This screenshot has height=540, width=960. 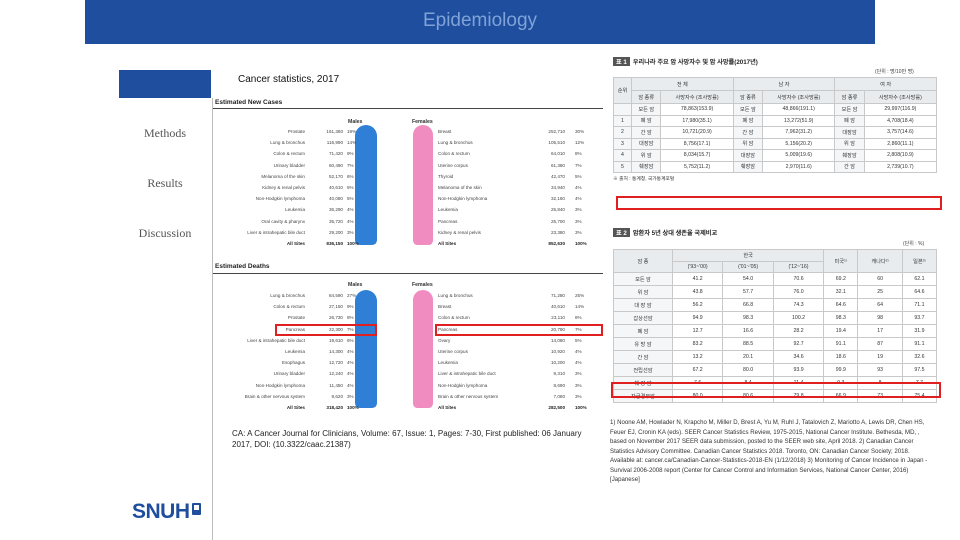 I want to click on new-cases-females-header: Females, so click(x=422, y=122).